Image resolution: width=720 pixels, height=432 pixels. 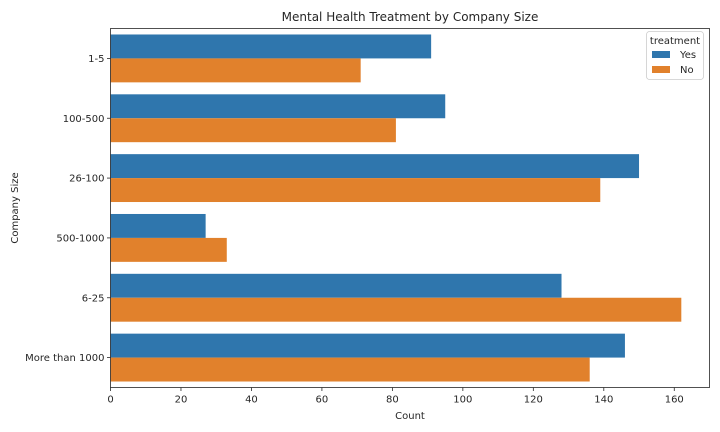 I want to click on x-tick-label: 0, so click(x=110, y=400).